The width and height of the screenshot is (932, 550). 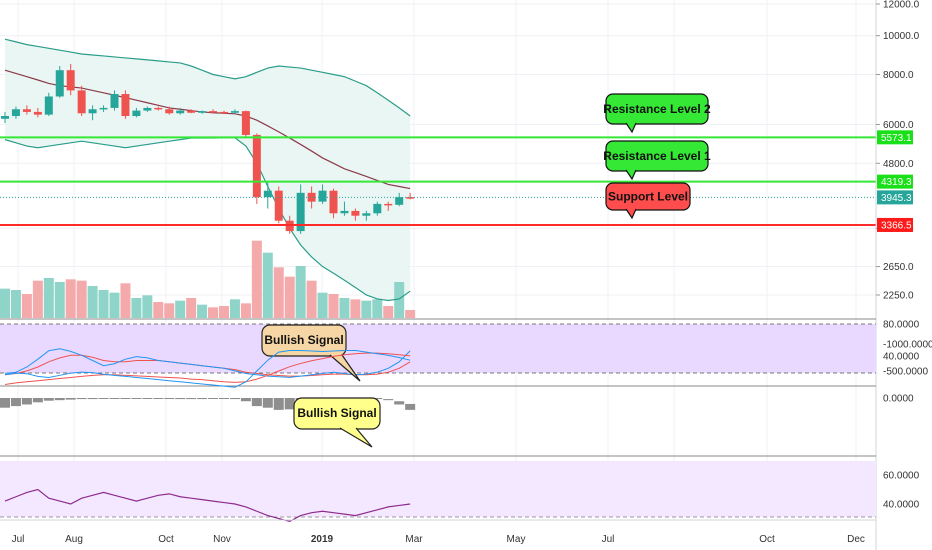 I want to click on time-axis-label: Aug, so click(x=74, y=539).